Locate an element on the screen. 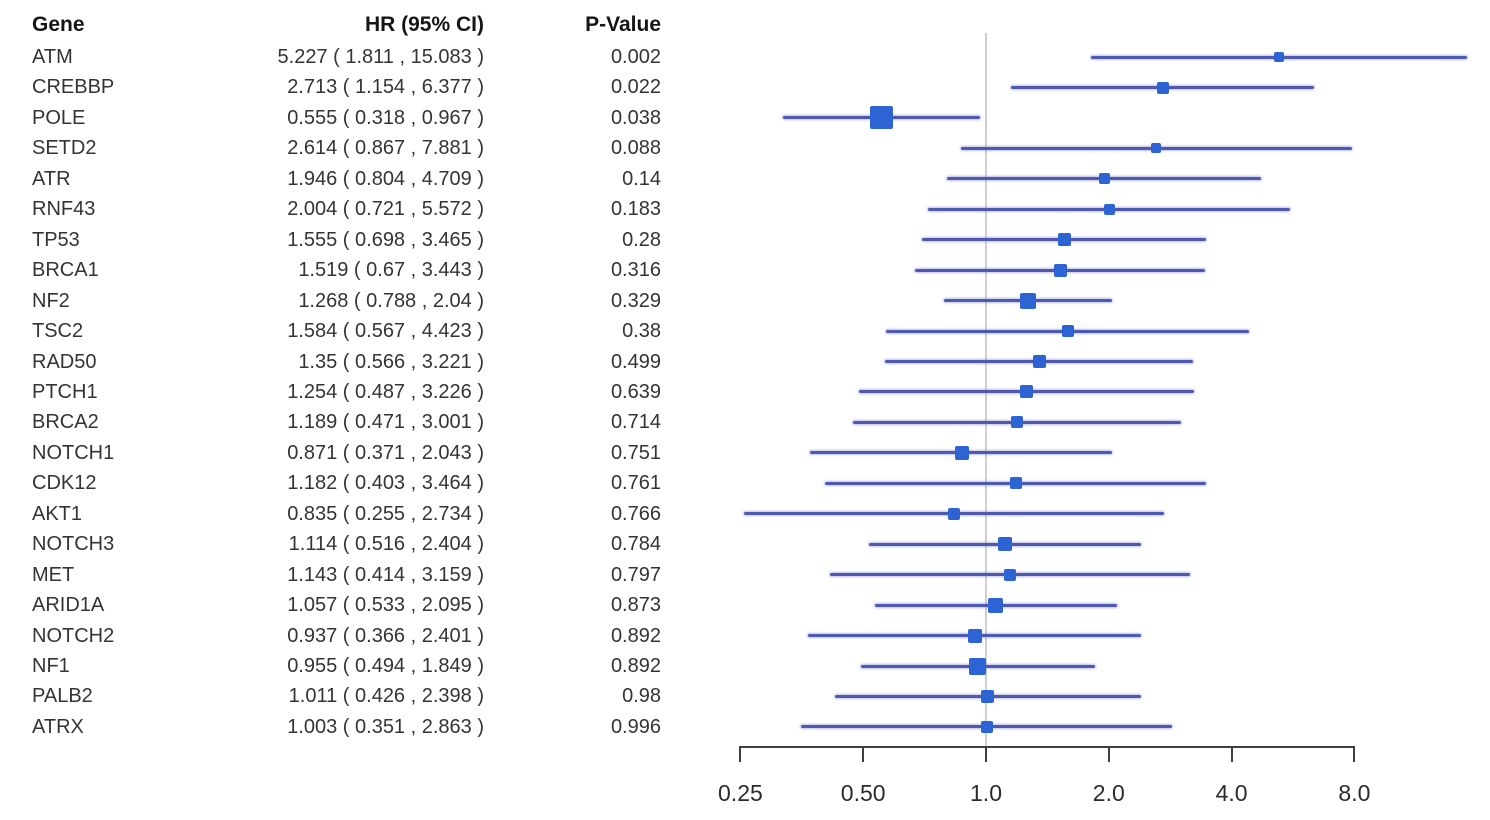 The width and height of the screenshot is (1490, 820). p-value: 0.329 is located at coordinates (635, 300).